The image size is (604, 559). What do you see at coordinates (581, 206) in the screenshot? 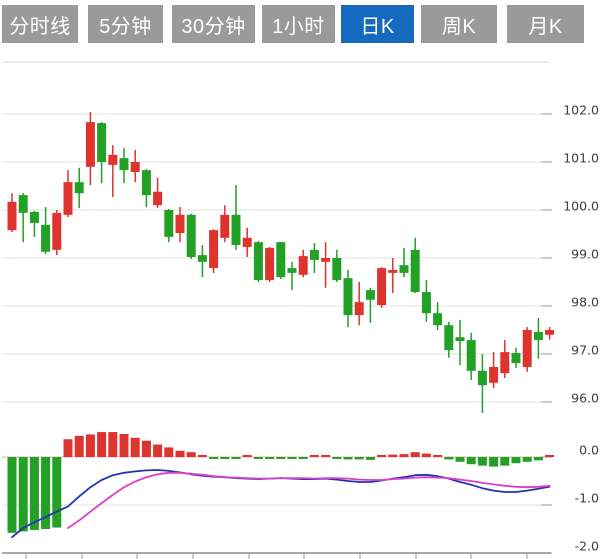
I see `price-tick-label: 100.0` at bounding box center [581, 206].